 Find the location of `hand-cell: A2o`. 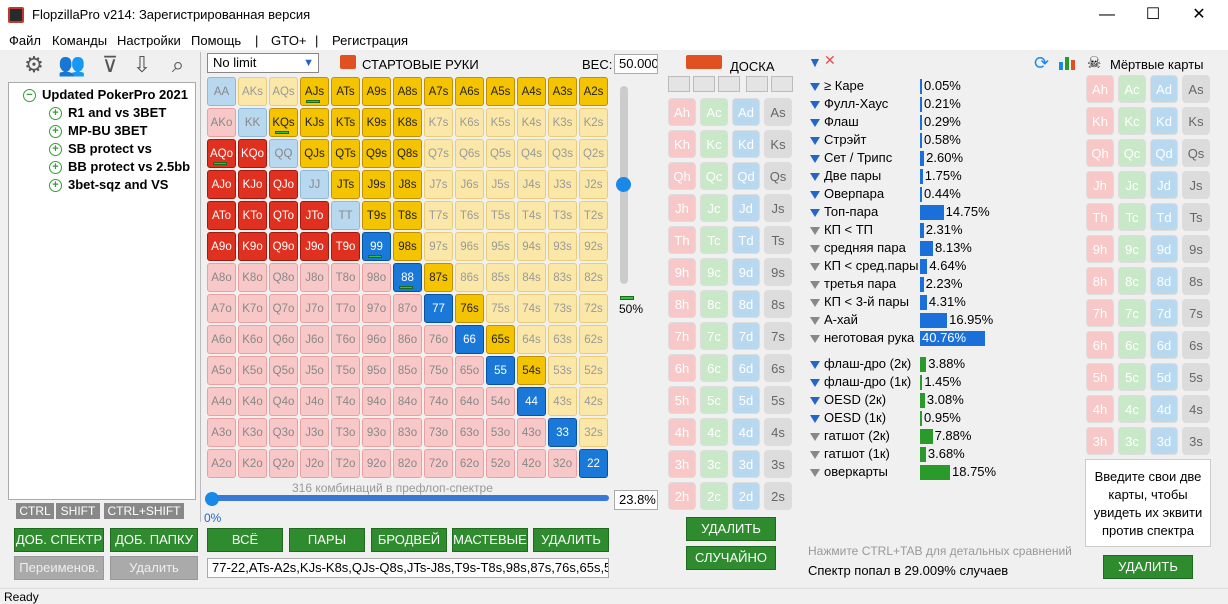

hand-cell: A2o is located at coordinates (221, 463).